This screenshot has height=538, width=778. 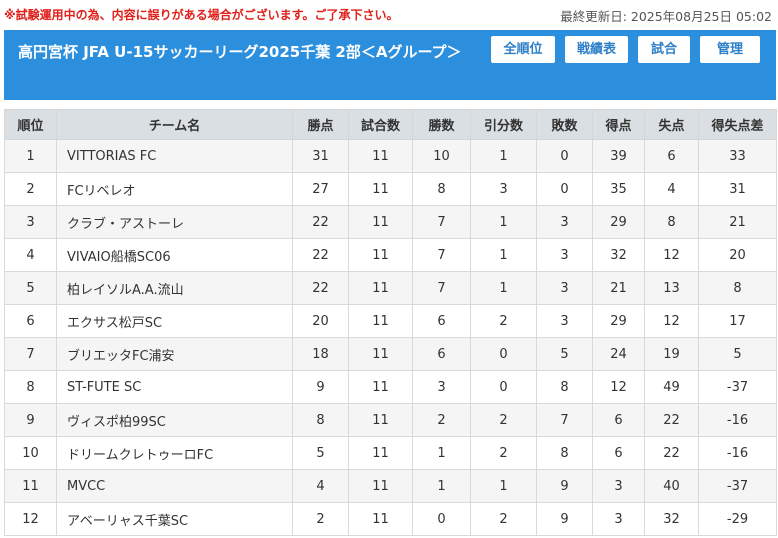 I want to click on results-grid-button: 戦績表, so click(x=596, y=49).